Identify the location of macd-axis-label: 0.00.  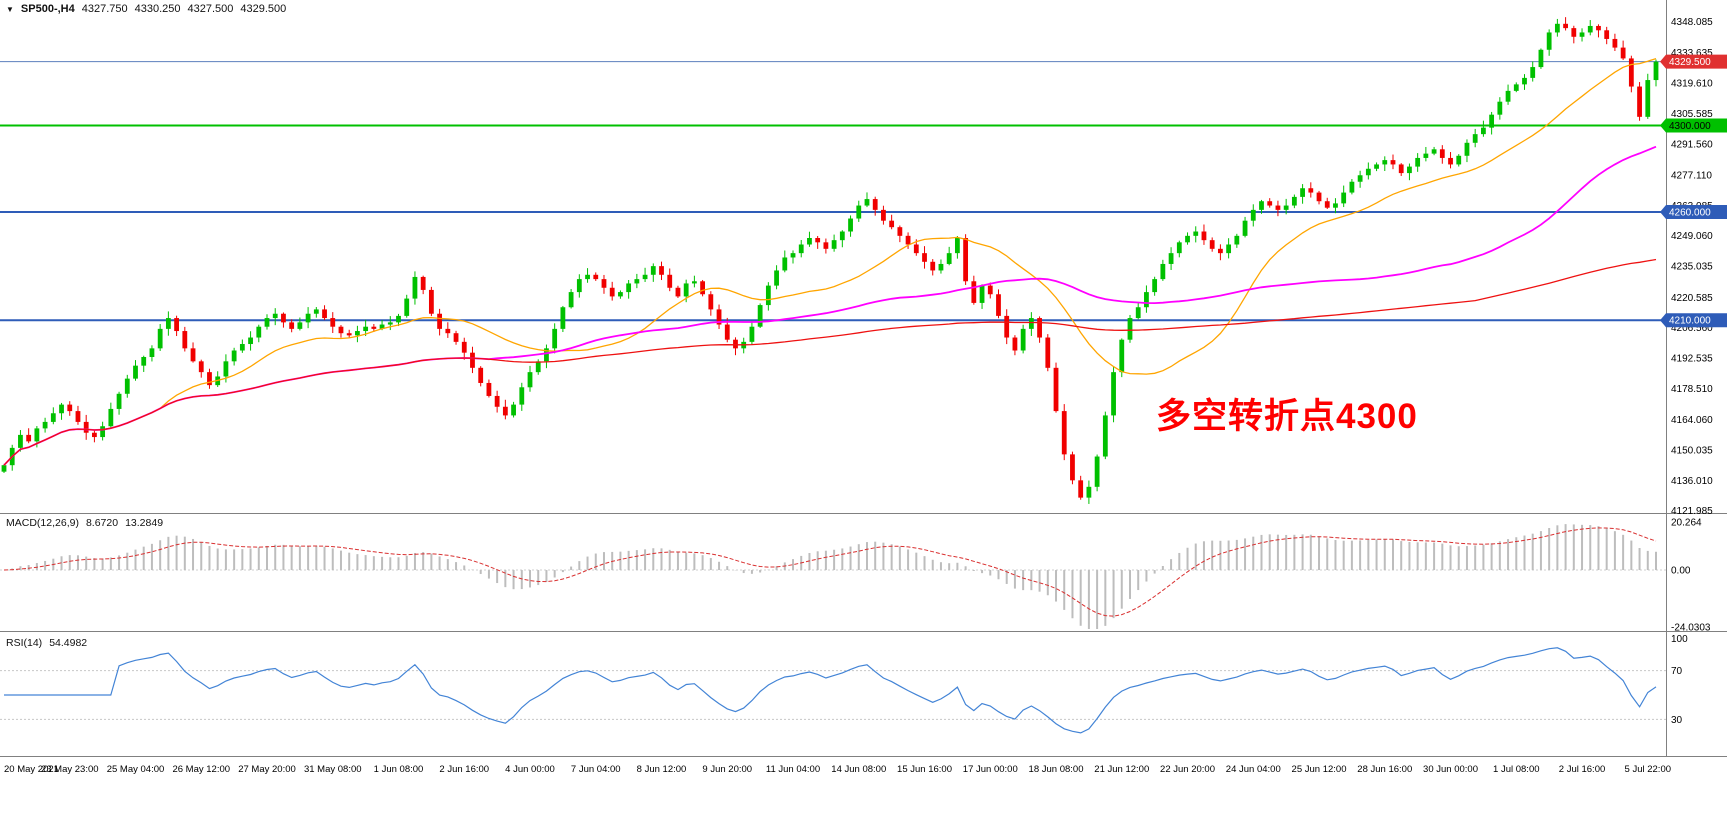
(1681, 571).